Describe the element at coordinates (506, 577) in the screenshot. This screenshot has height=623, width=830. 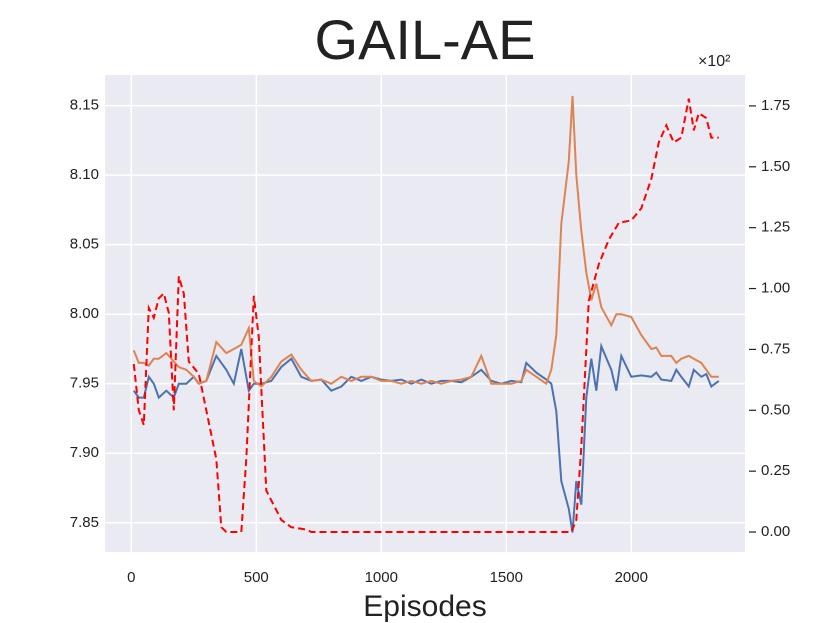
I see `x-tick-label: 1500` at that location.